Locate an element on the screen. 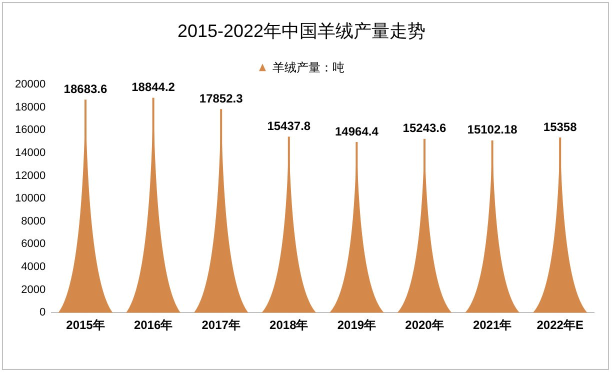 The width and height of the screenshot is (613, 374). x-tick-label: 2020年 is located at coordinates (424, 325).